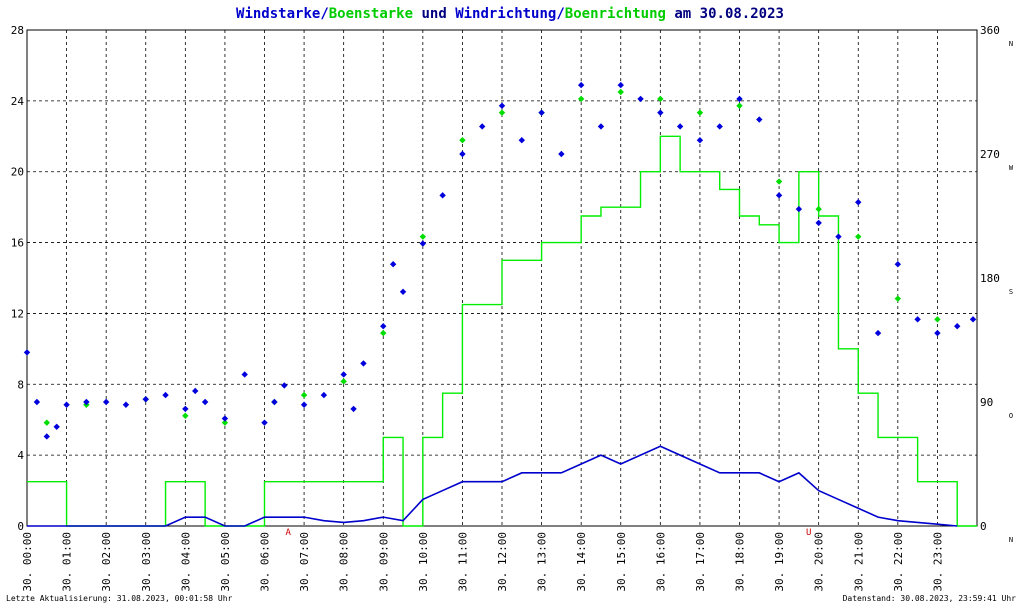  I want to click on wind-series, so click(492, 486).